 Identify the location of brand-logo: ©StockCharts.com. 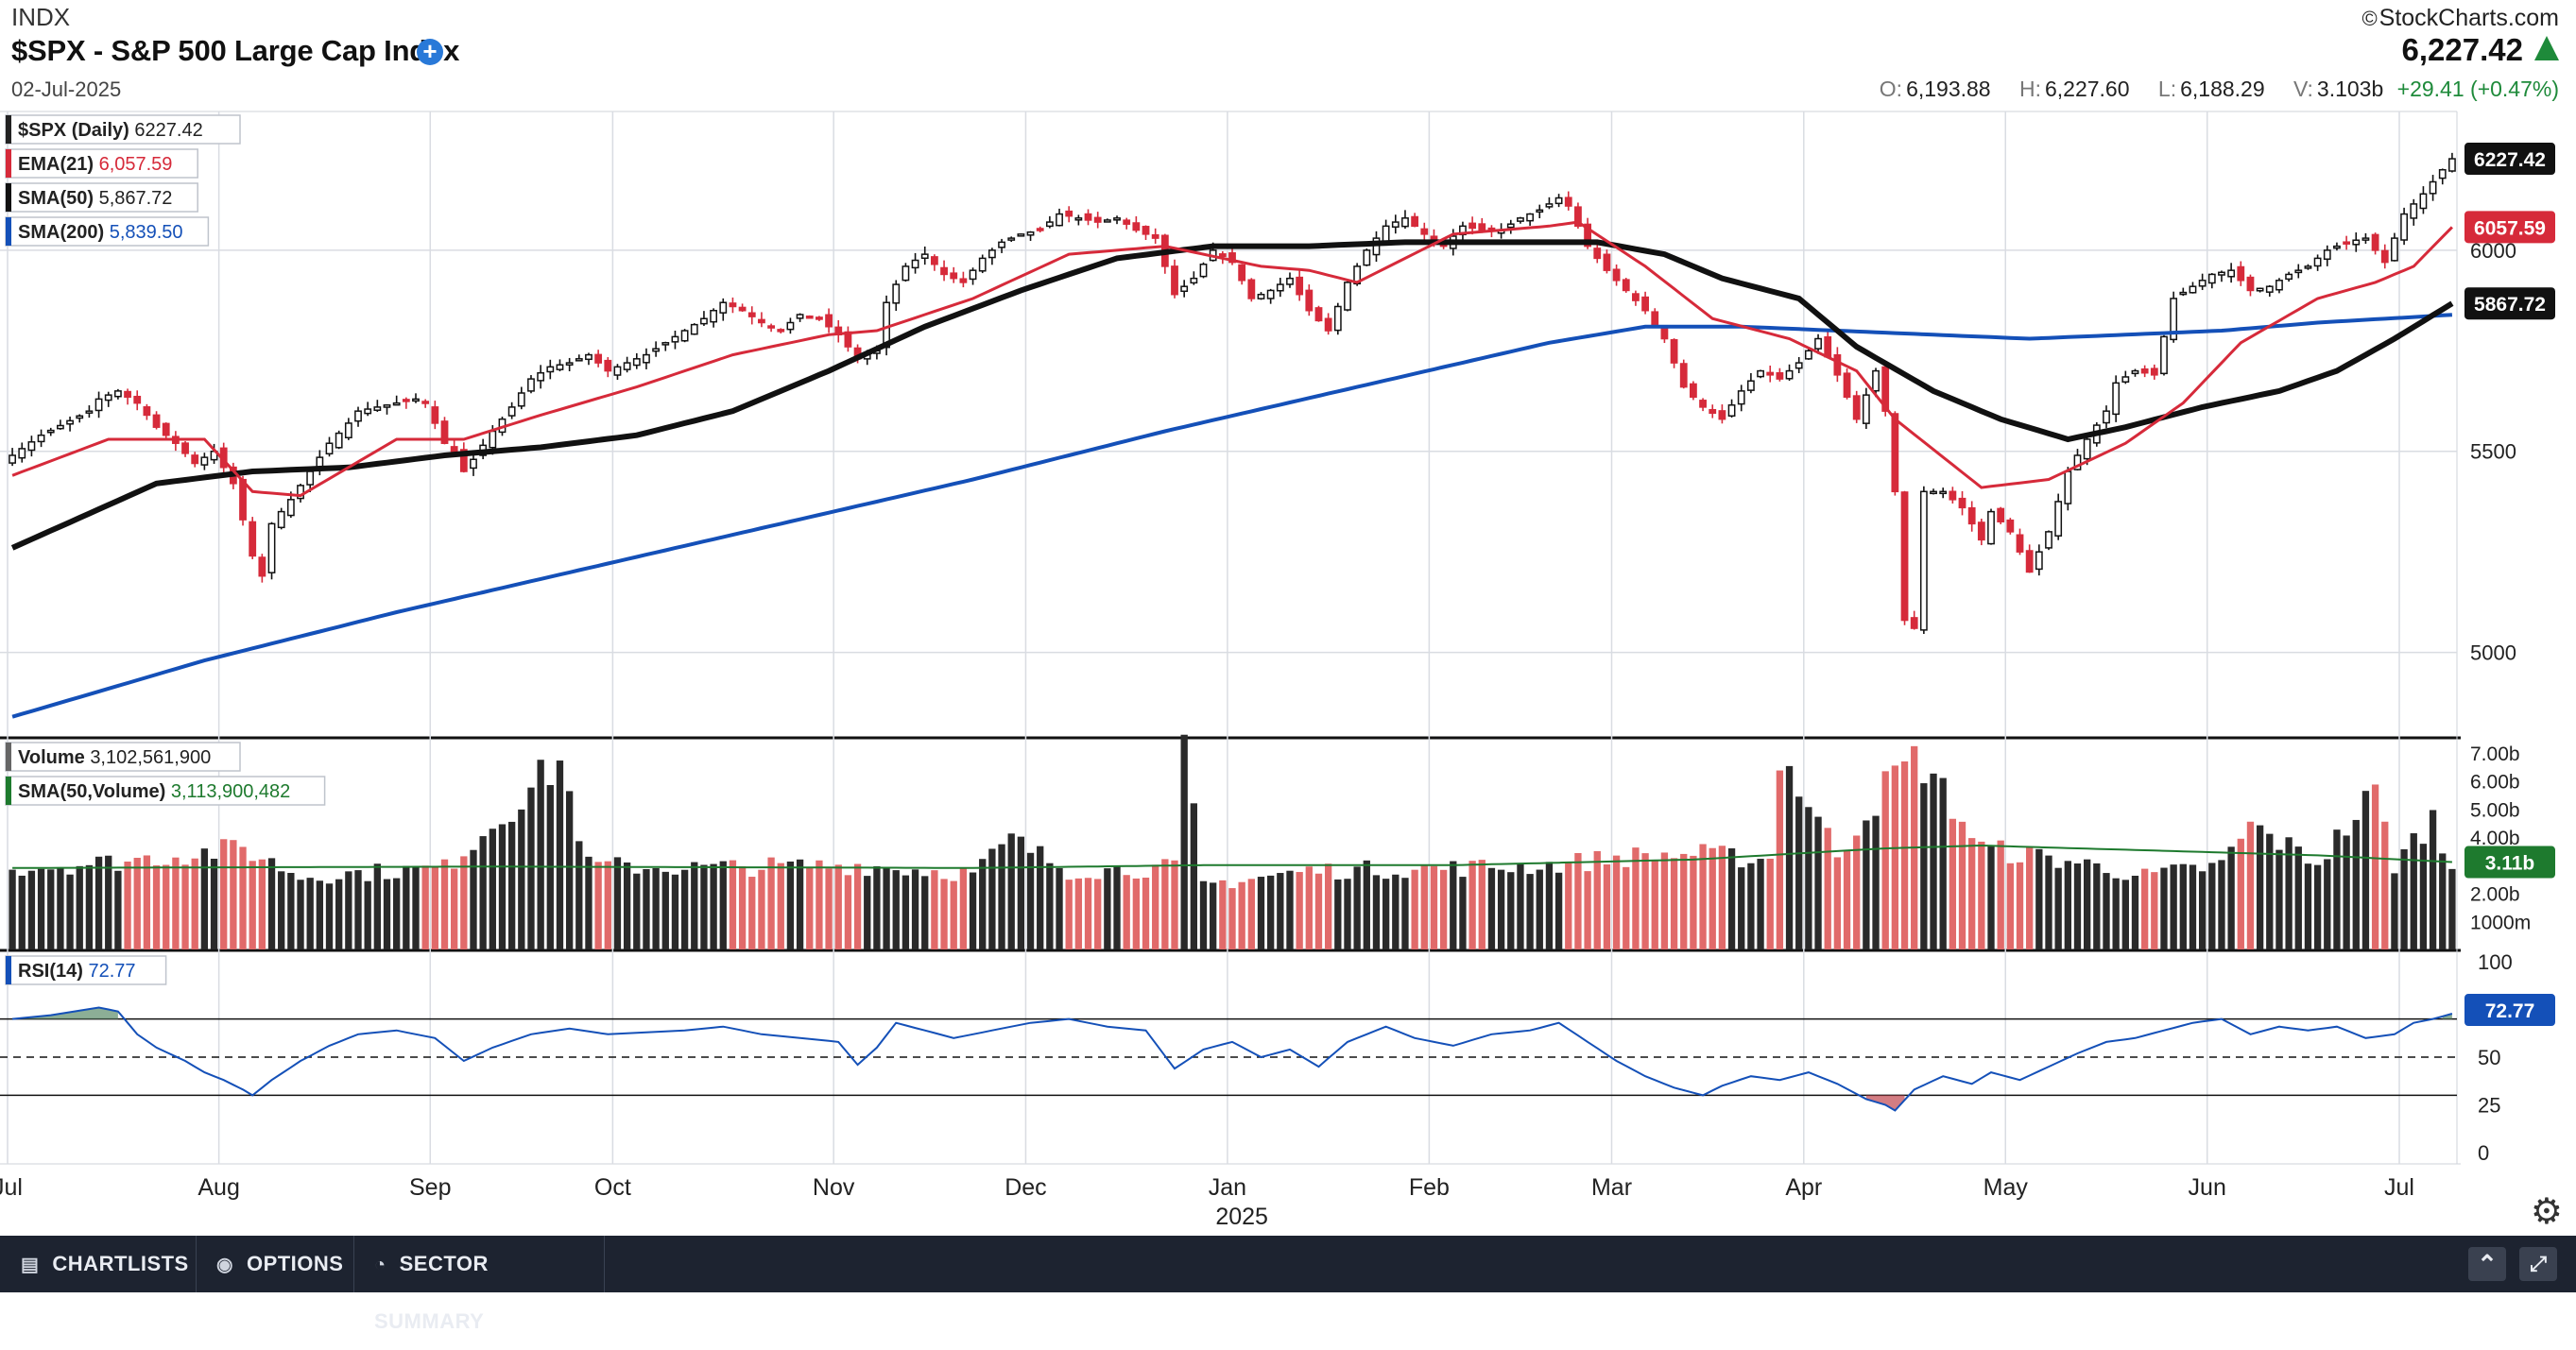
(2460, 18).